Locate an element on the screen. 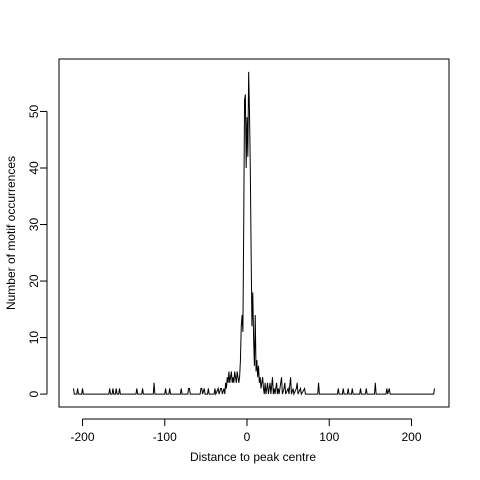 This screenshot has width=480, height=480. x-tick-label: -200 is located at coordinates (83, 437).